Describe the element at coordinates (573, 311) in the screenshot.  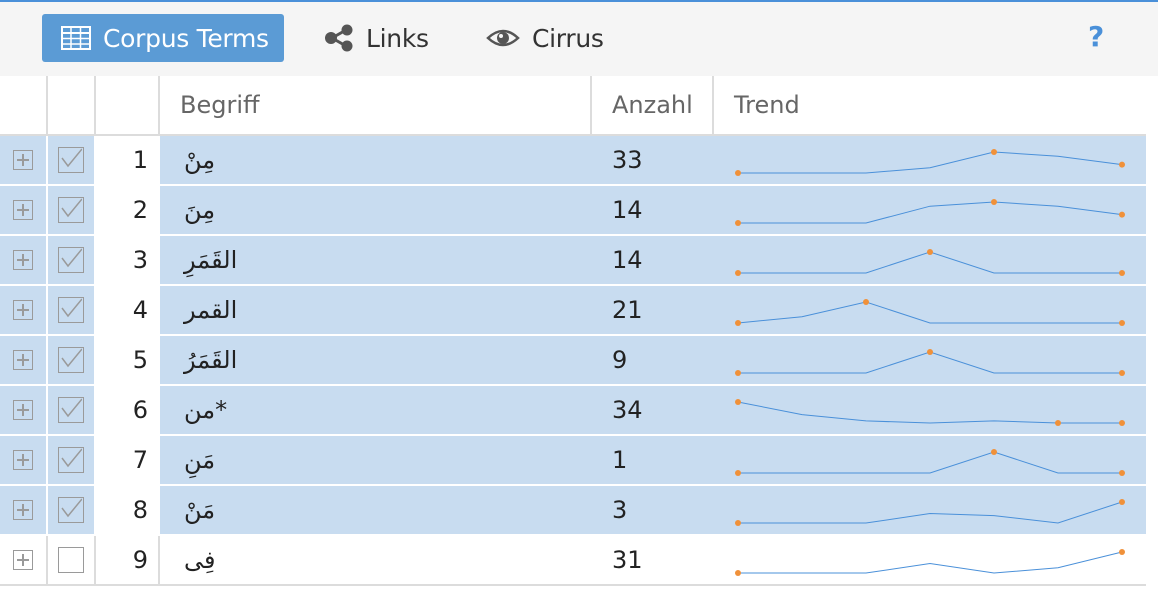
I see `table-row: 4 القمر 21` at that location.